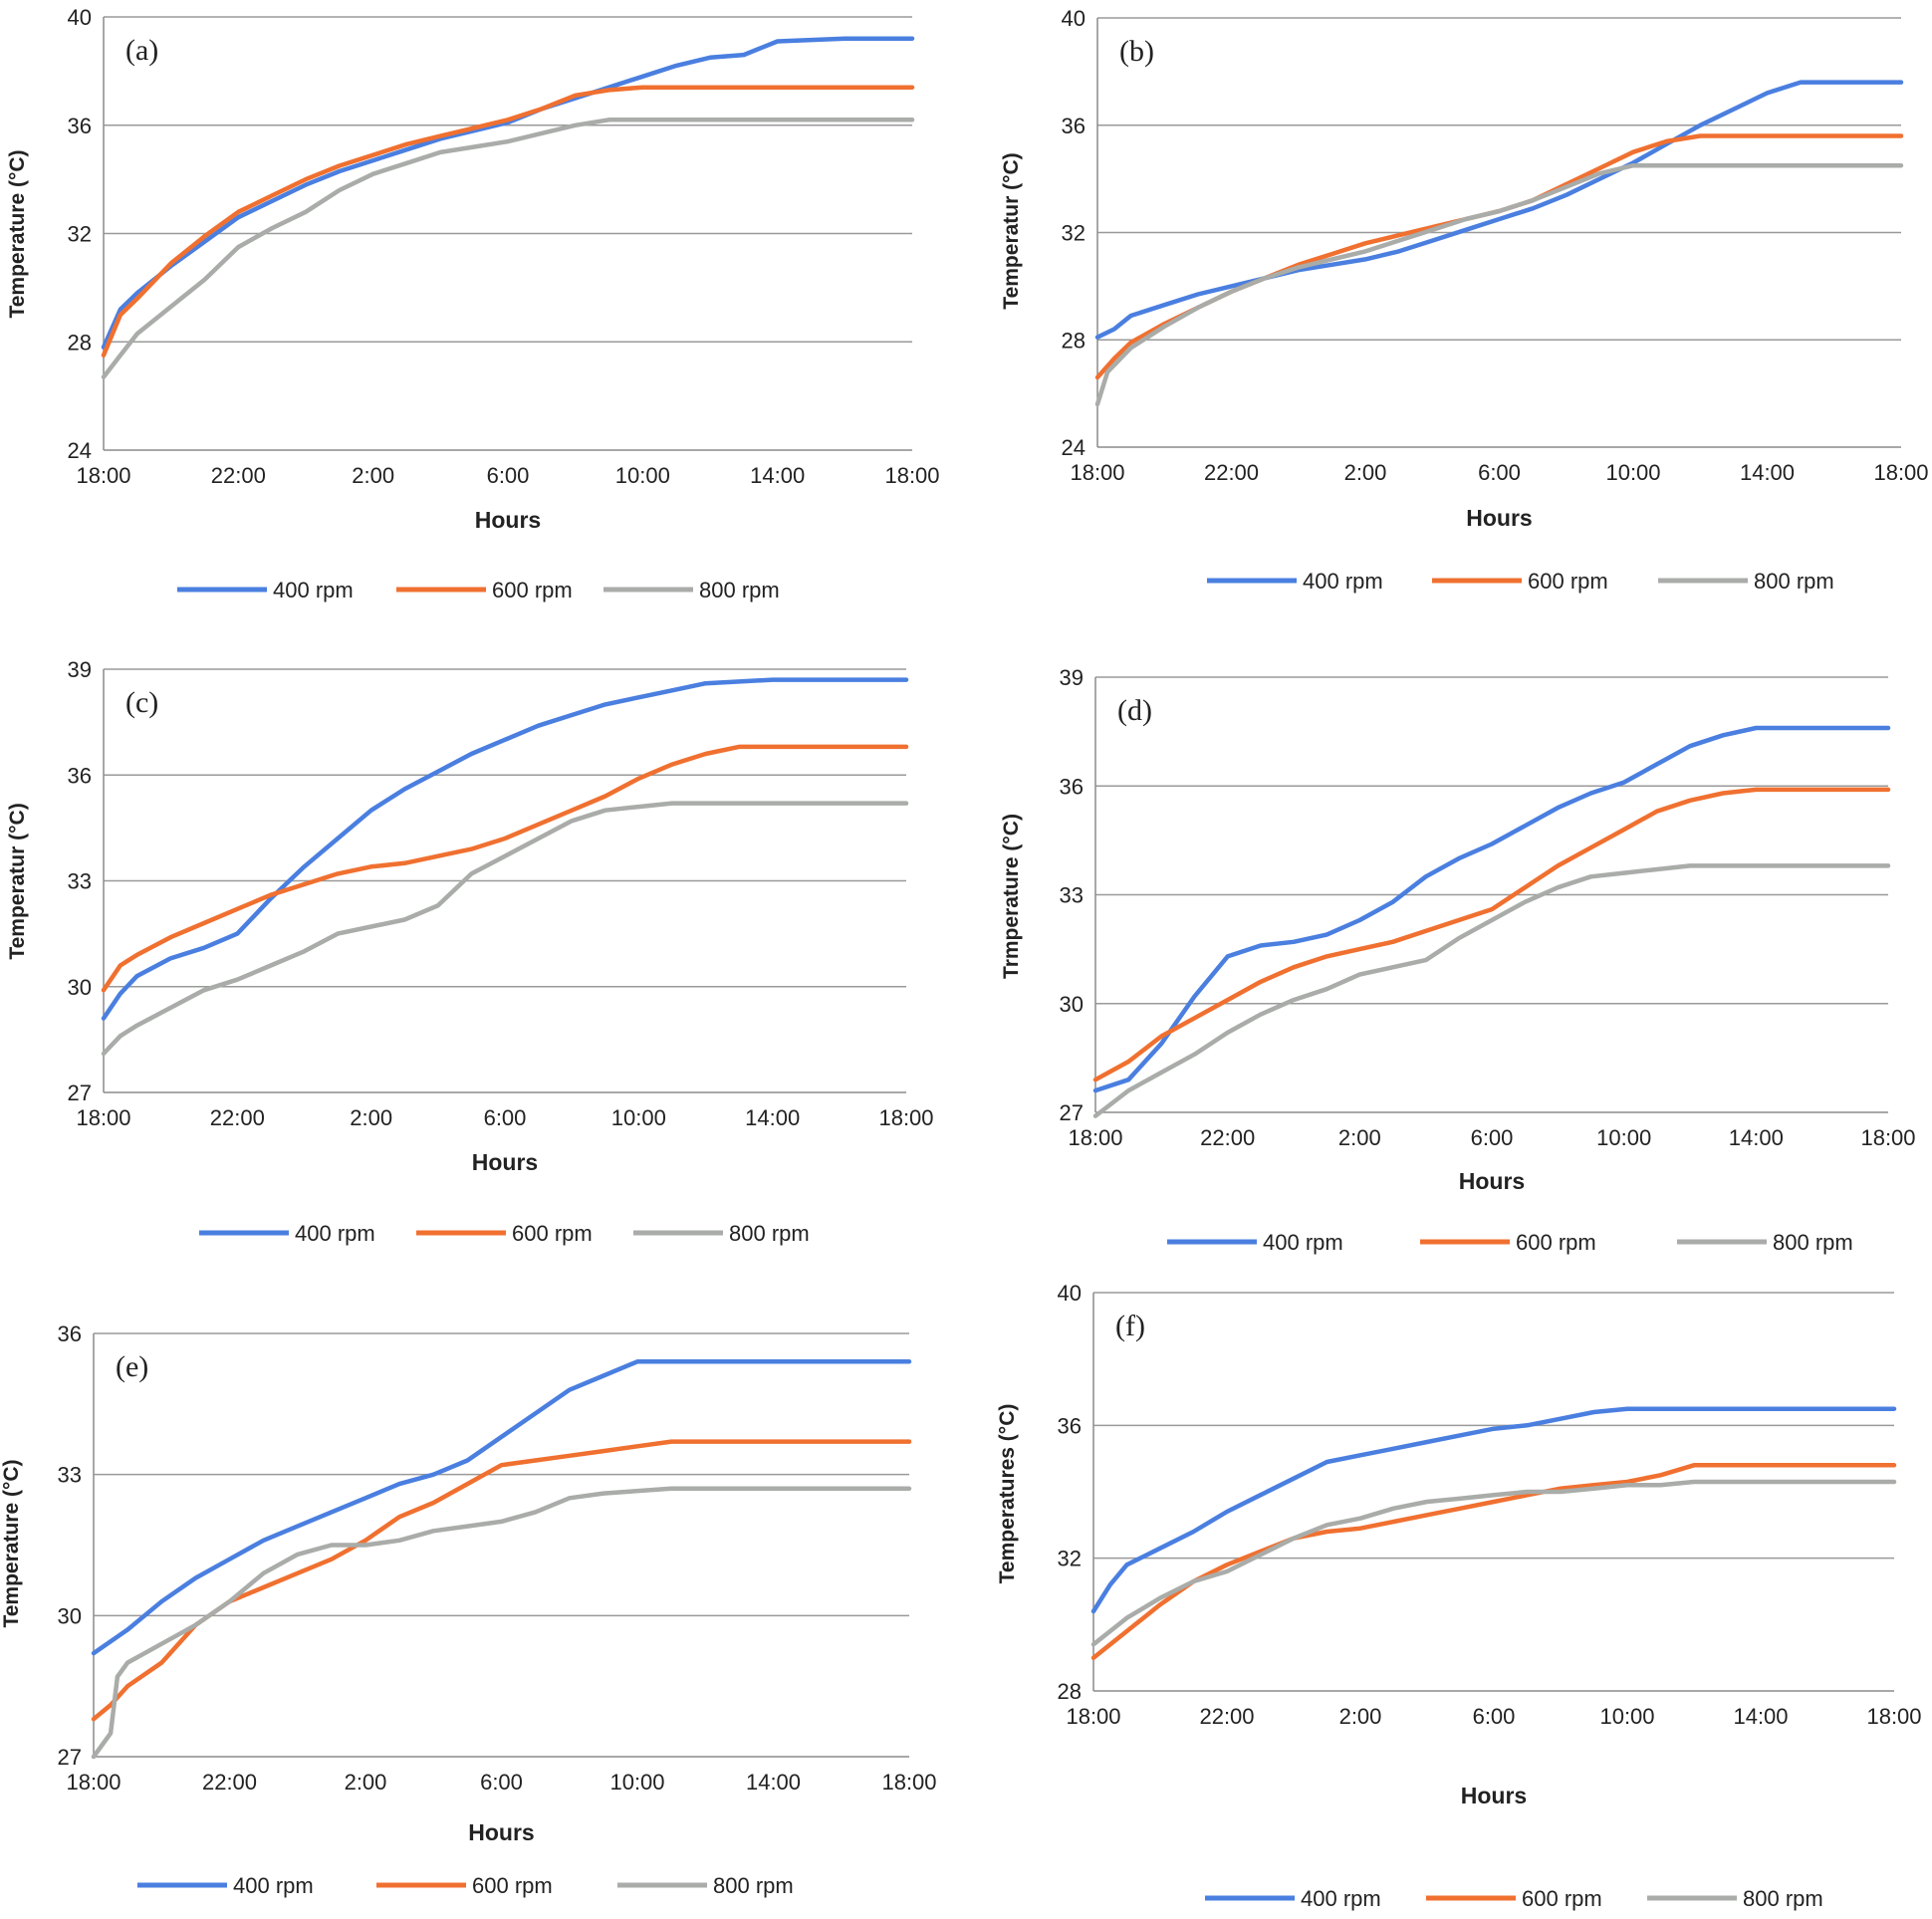 Image resolution: width=1932 pixels, height=1919 pixels. I want to click on y-axis-title: Temperatures (°C), so click(1008, 1494).